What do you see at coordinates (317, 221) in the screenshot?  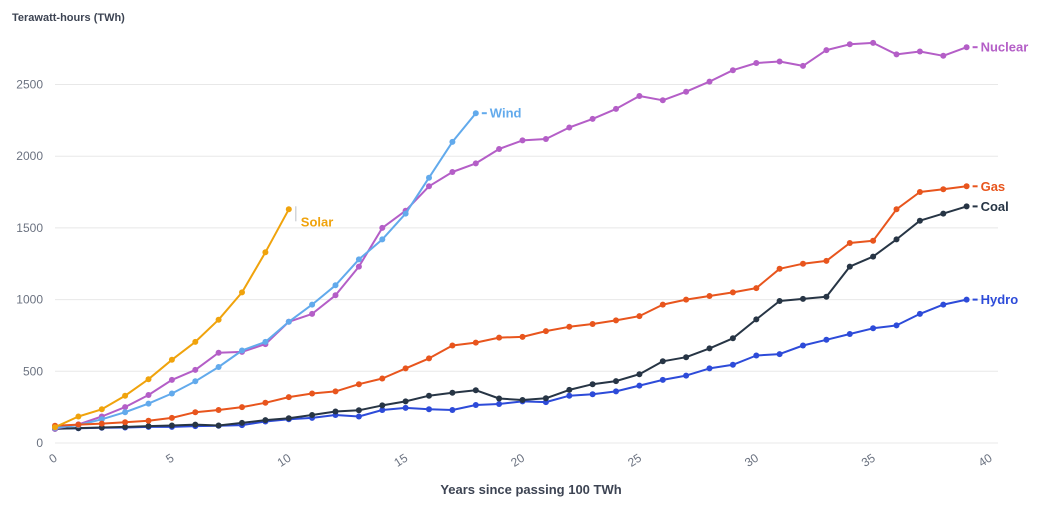 I see `series-label-solar: Solar` at bounding box center [317, 221].